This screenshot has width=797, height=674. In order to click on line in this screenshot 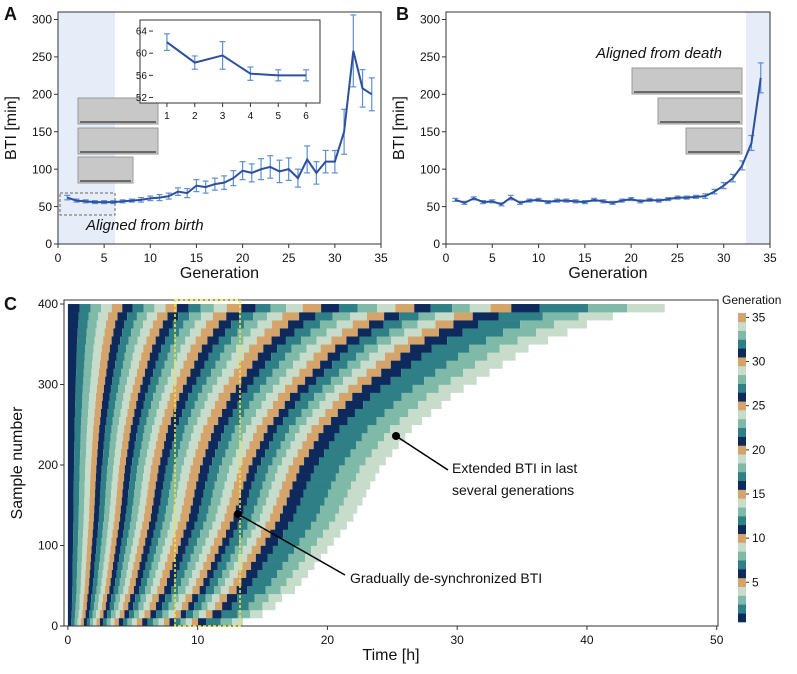, I will do `click(608, 141)`.